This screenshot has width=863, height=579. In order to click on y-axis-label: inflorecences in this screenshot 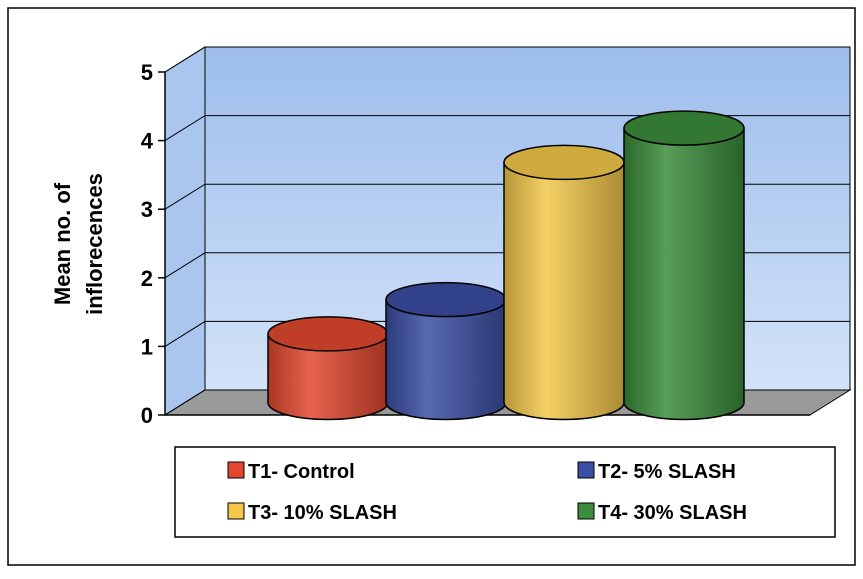, I will do `click(94, 244)`.